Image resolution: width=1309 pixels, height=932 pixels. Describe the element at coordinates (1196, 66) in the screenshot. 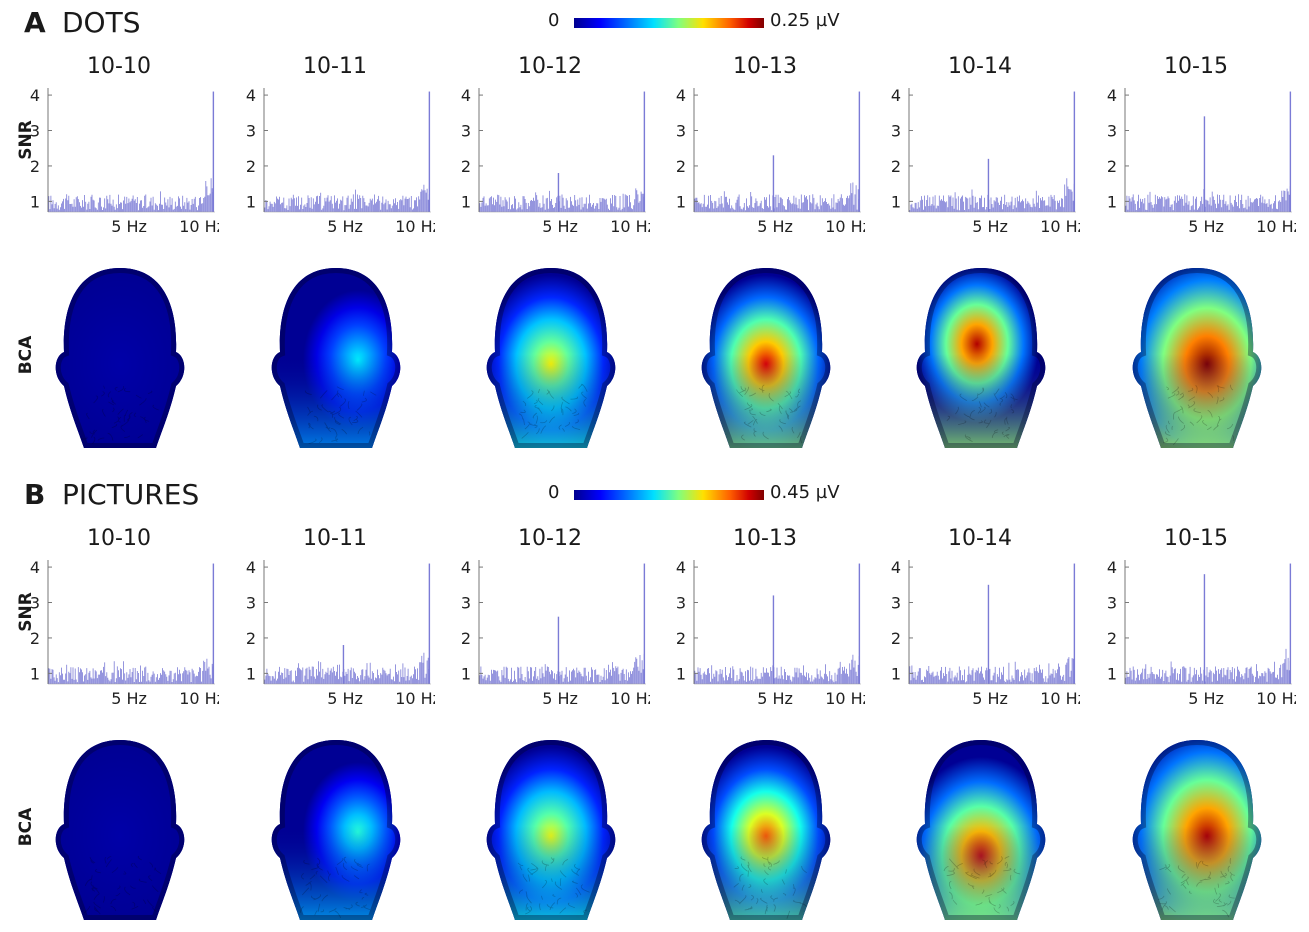

I see `condition-title: 10-15` at that location.